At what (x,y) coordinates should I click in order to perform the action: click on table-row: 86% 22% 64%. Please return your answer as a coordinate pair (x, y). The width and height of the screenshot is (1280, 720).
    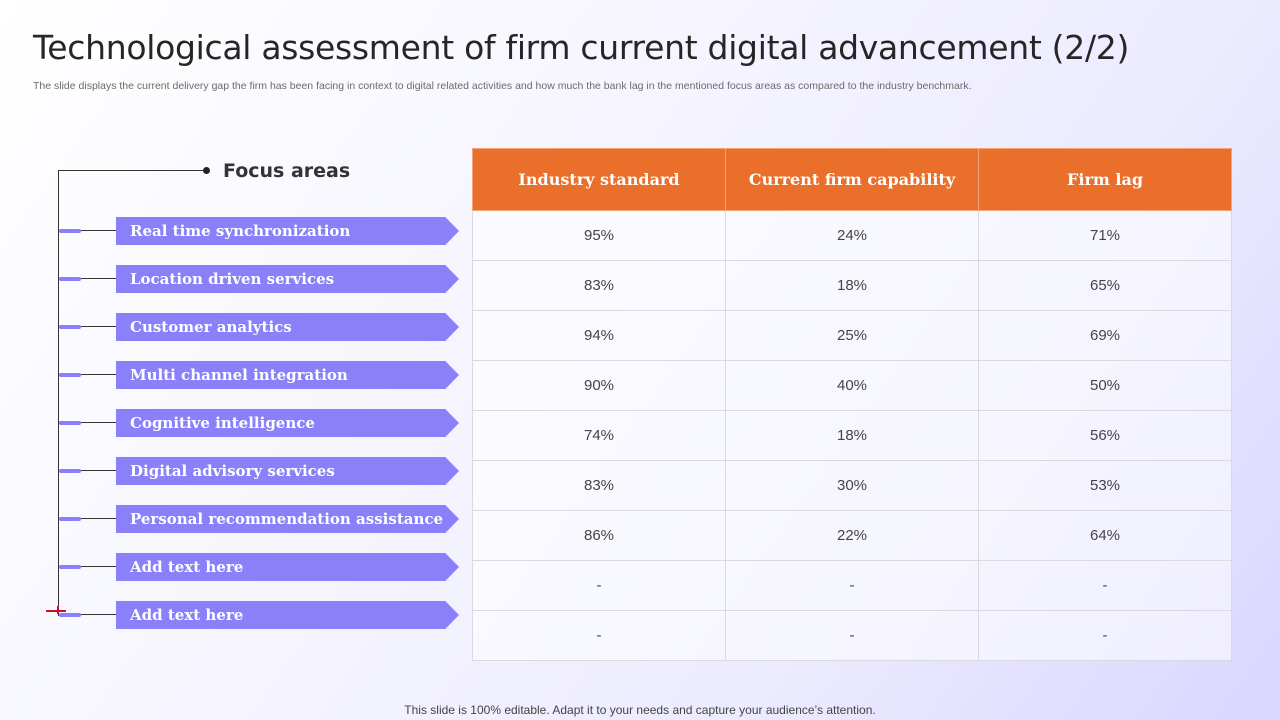
    Looking at the image, I should click on (852, 535).